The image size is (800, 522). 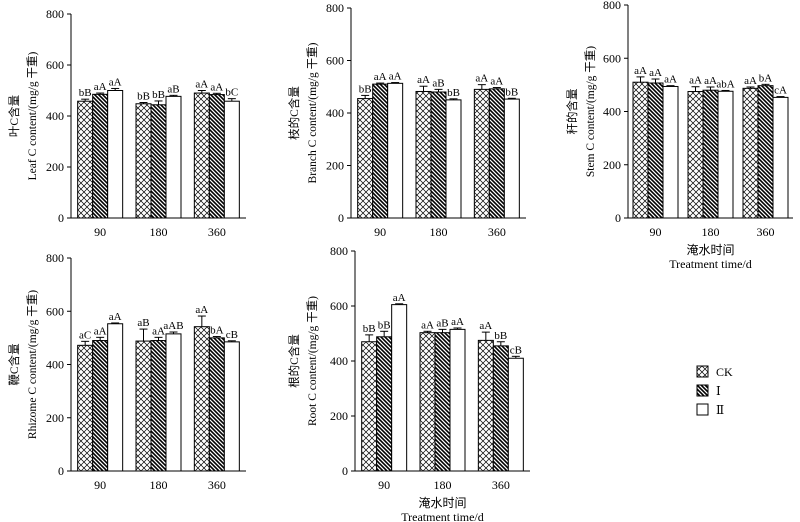 What do you see at coordinates (14, 364) in the screenshot?
I see `y-axis-label-cn: 鞭C含量` at bounding box center [14, 364].